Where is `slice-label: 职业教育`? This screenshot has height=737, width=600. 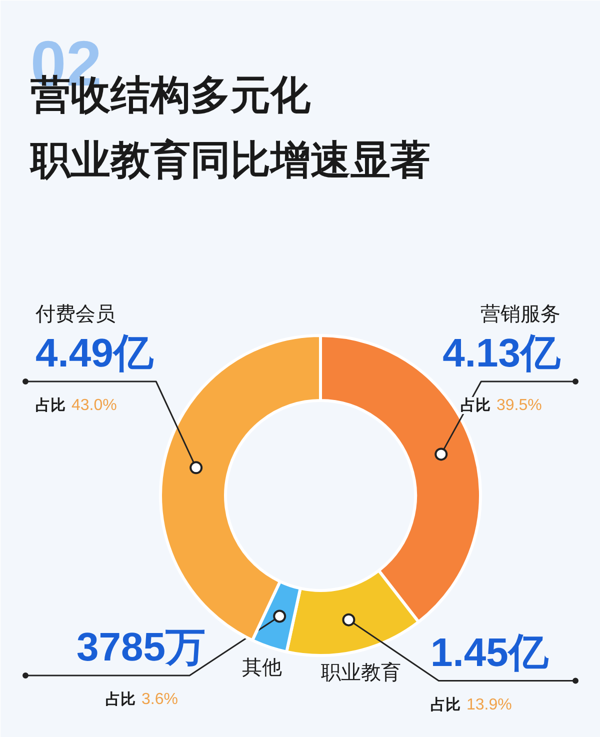 slice-label: 职业教育 is located at coordinates (360, 672).